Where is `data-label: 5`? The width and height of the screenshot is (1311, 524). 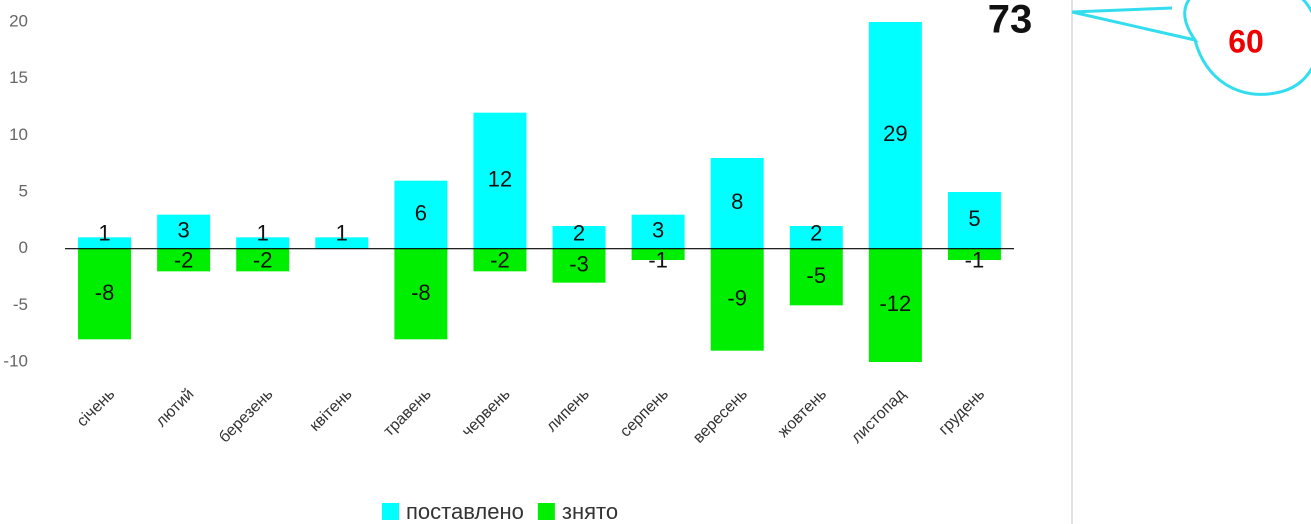
data-label: 5 is located at coordinates (974, 218).